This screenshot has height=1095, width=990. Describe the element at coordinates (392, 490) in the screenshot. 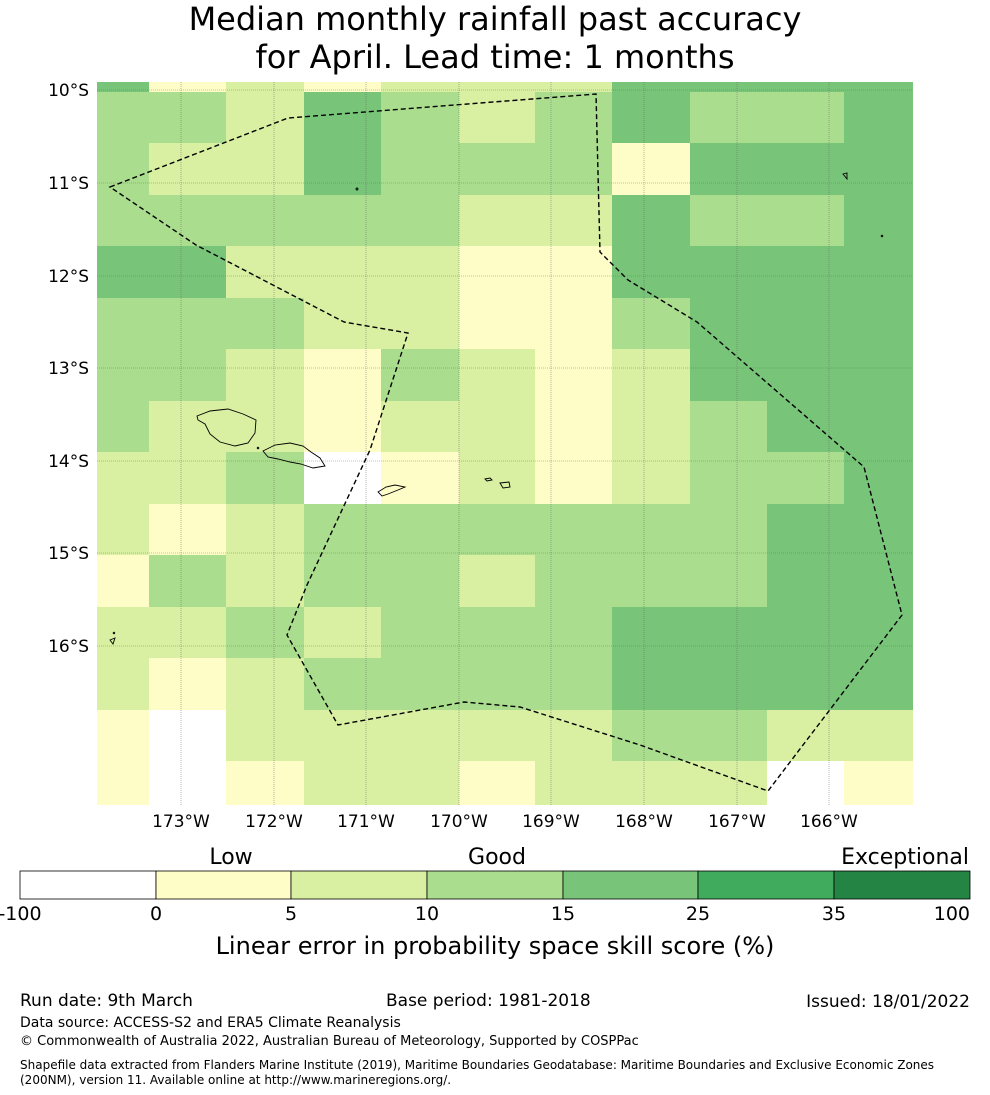

I see `island-tutuila` at that location.